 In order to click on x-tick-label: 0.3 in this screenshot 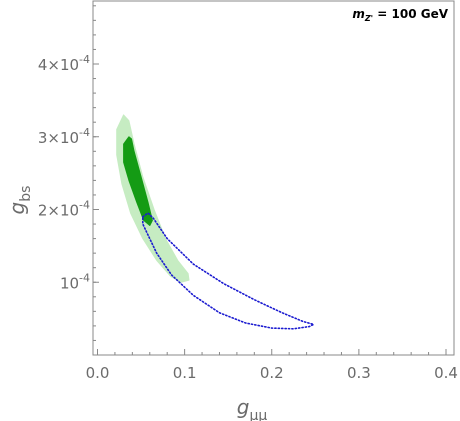, I will do `click(359, 373)`.